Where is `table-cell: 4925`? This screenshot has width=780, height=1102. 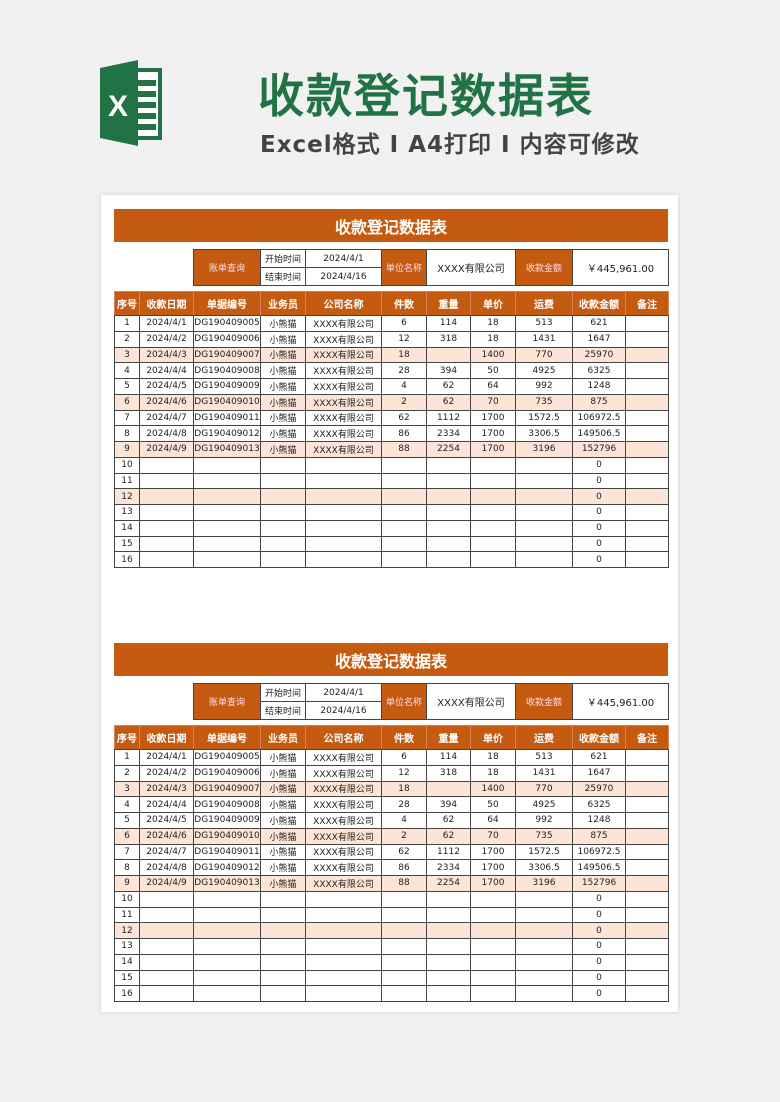
table-cell: 4925 is located at coordinates (544, 804).